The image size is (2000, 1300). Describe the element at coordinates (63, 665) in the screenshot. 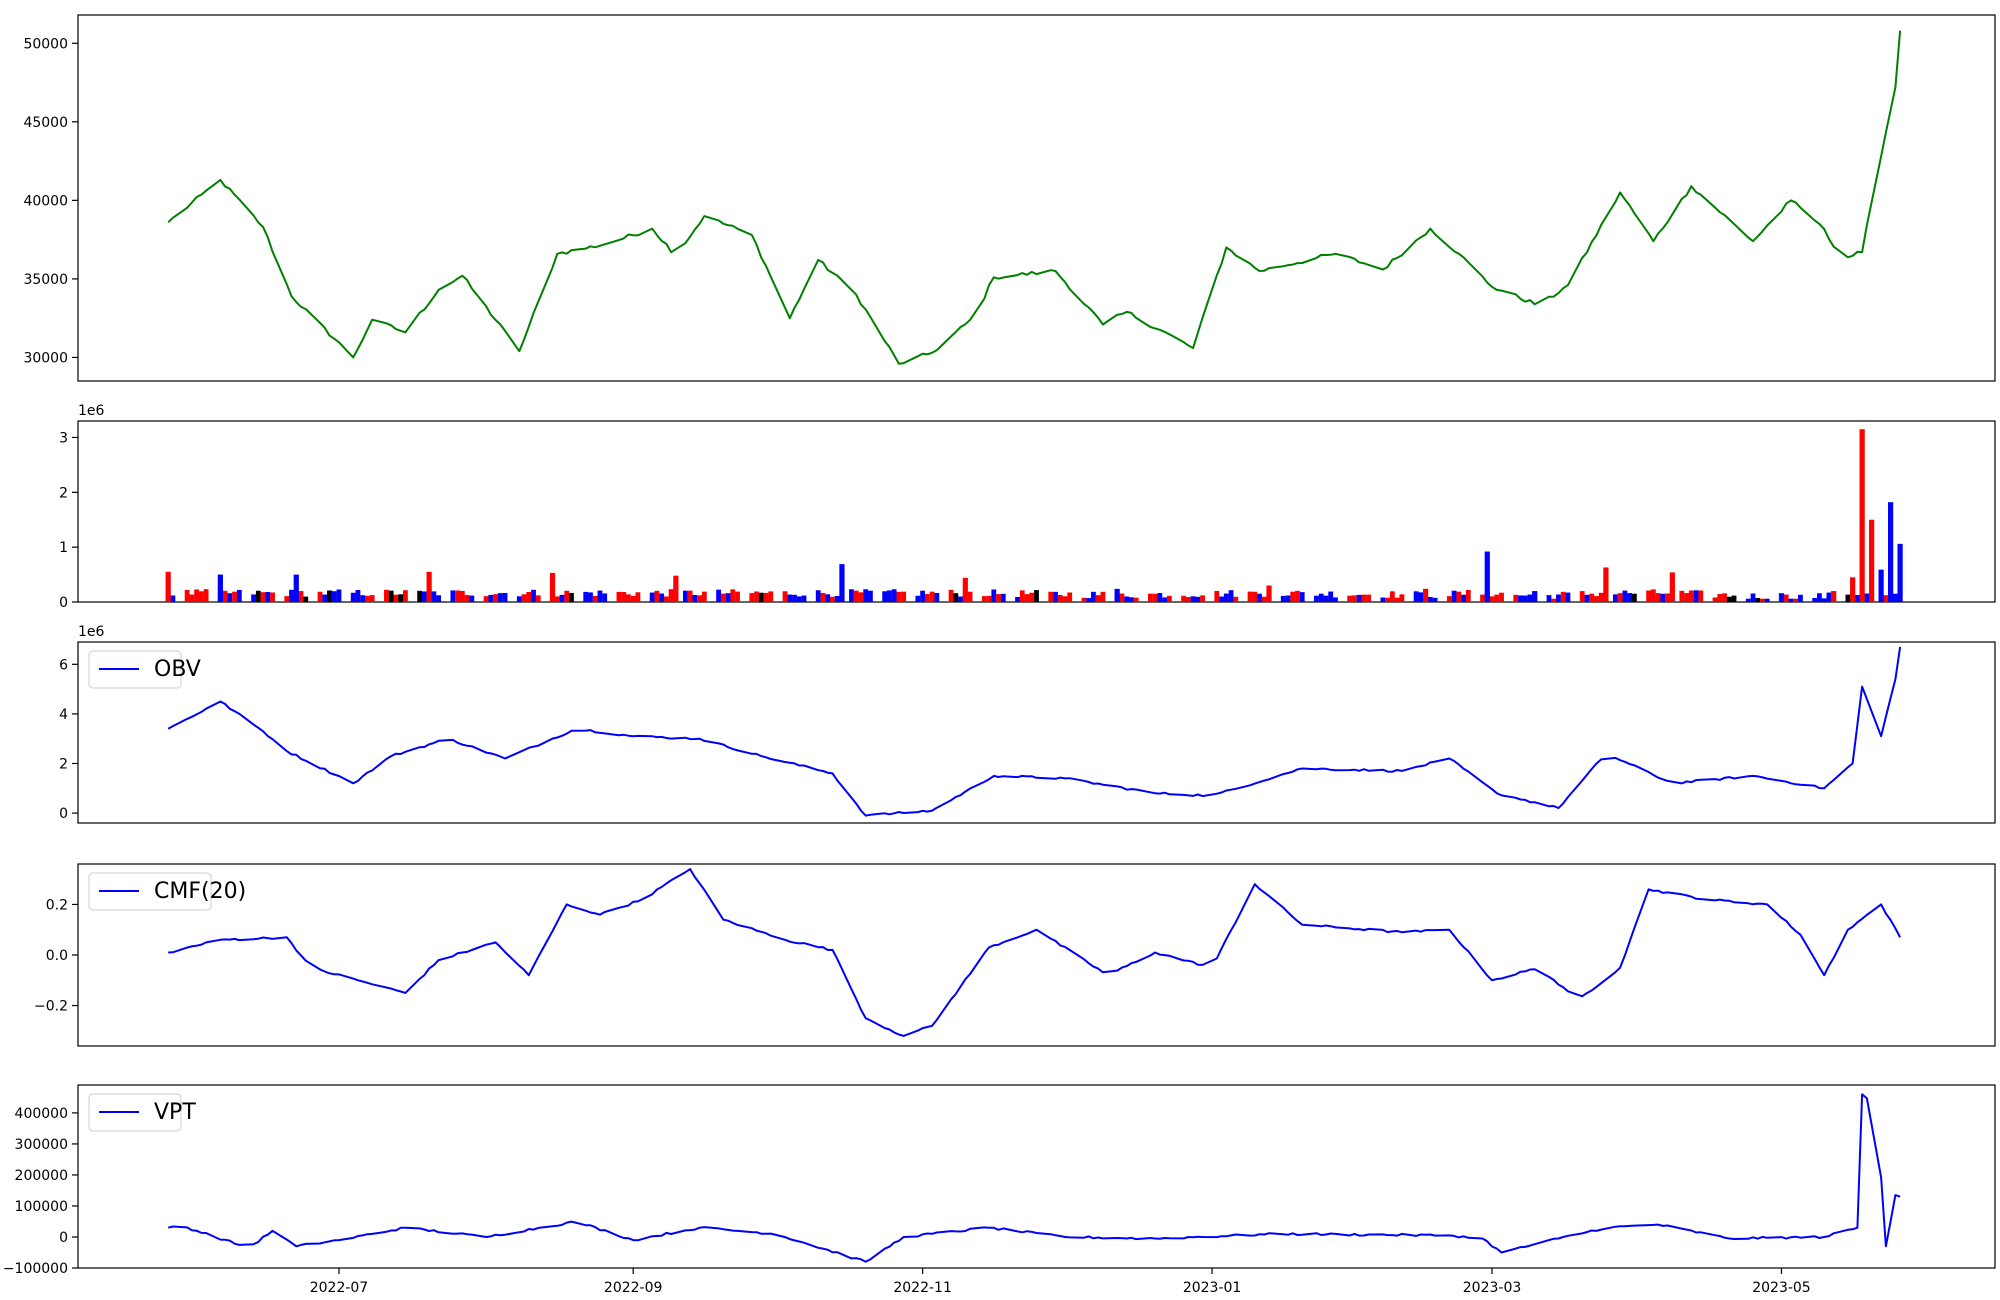

I see `obv-ytick-label: 6` at that location.